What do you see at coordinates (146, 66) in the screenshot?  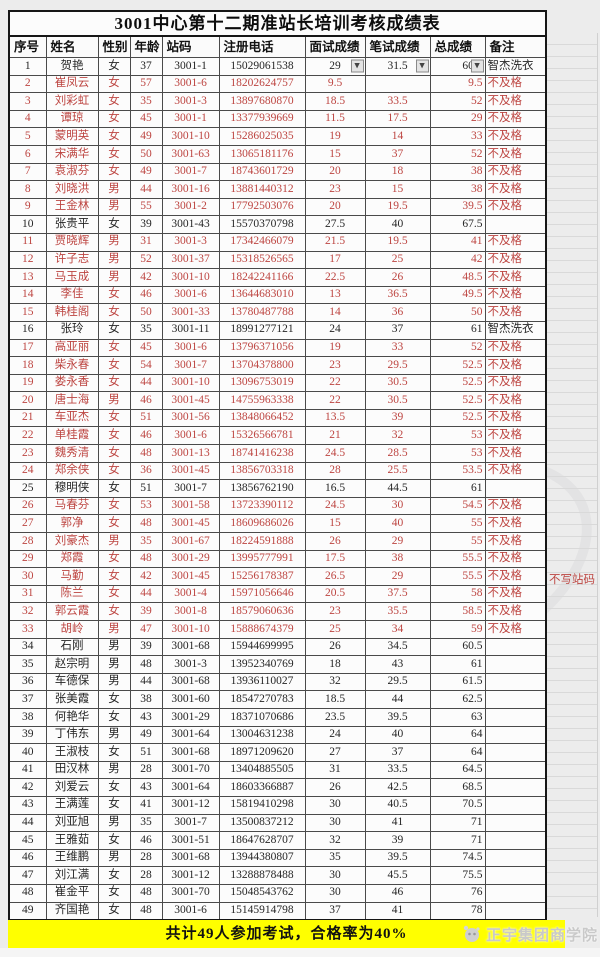 I see `cell-age: 37` at bounding box center [146, 66].